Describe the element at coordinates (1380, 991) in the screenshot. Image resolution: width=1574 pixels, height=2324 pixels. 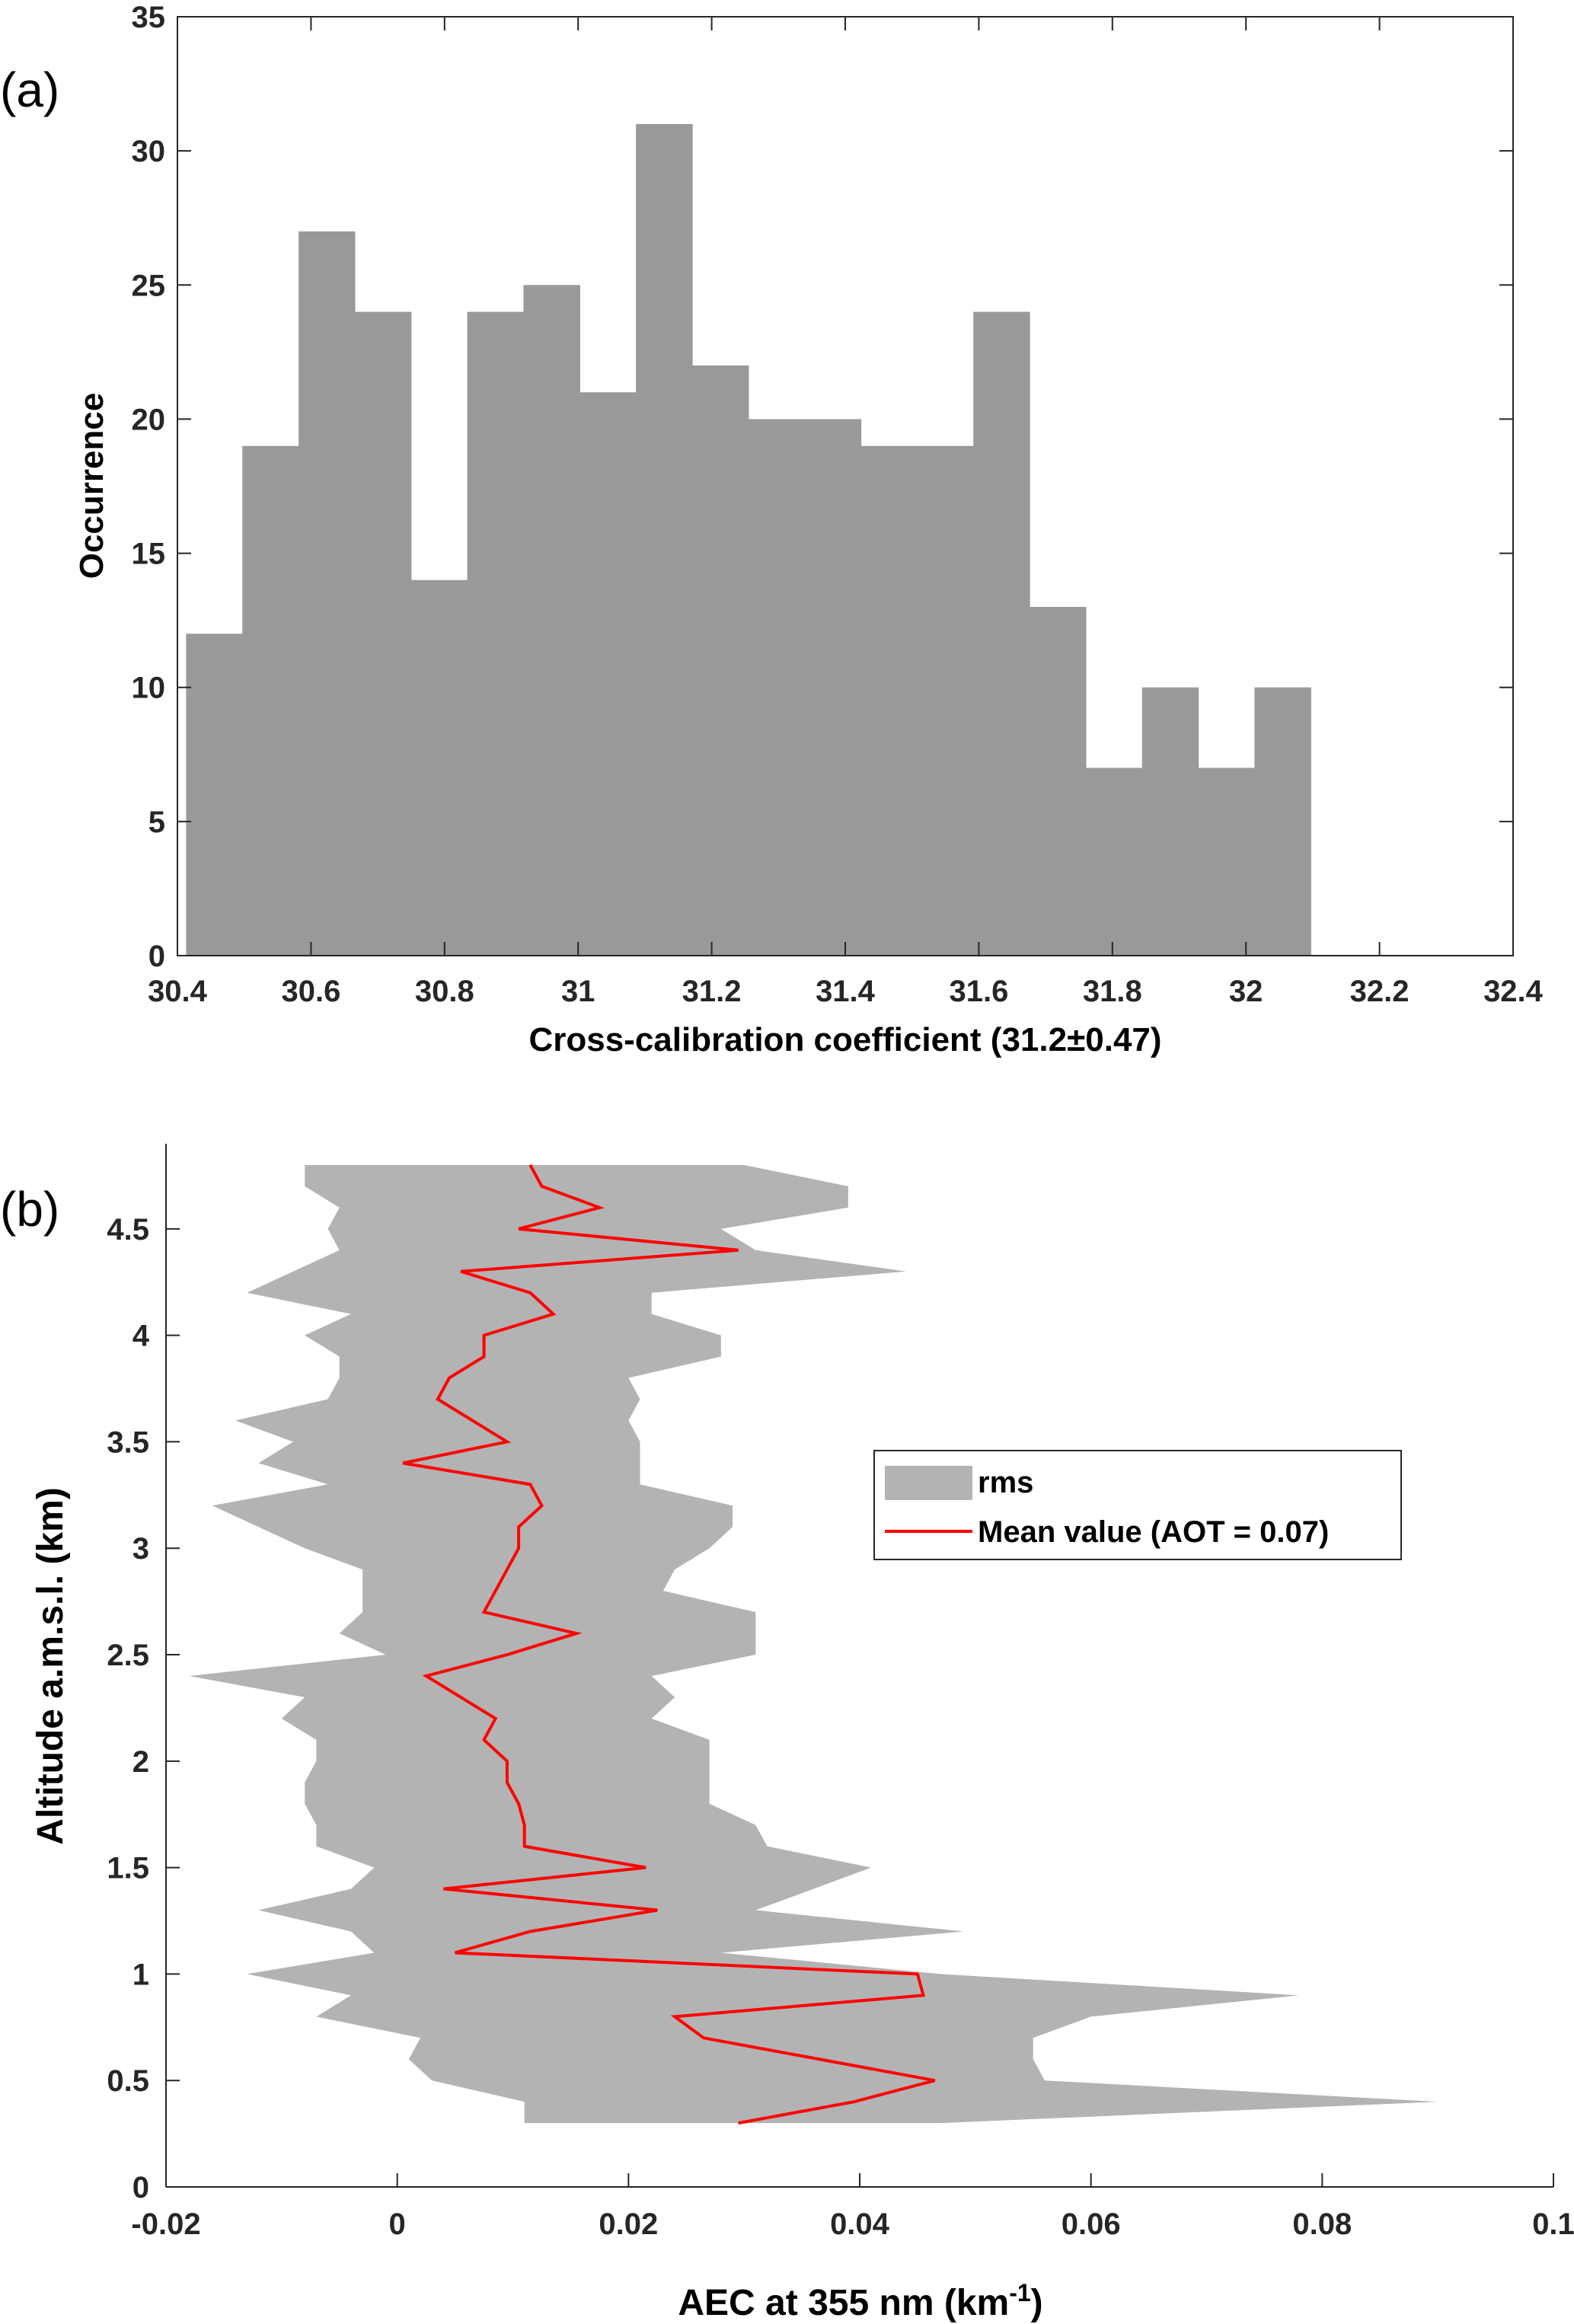
I see `x-tick-label: 32.2` at that location.